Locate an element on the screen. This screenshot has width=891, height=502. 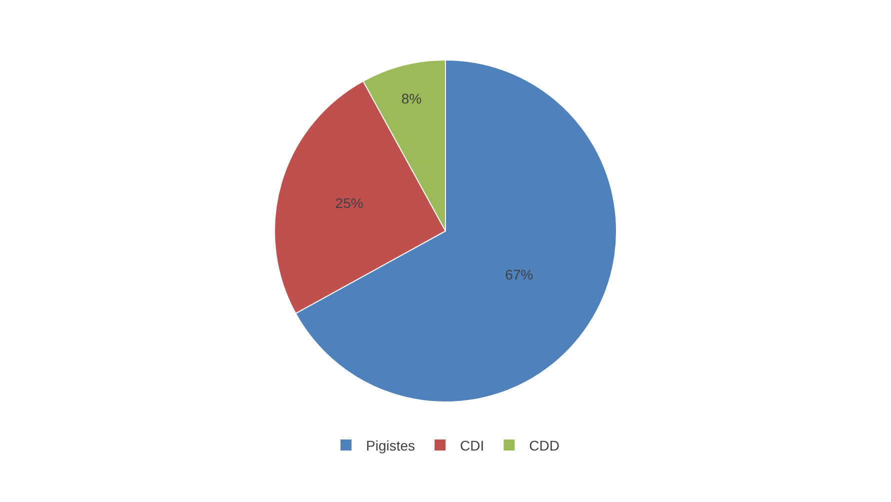
data-label: 8% is located at coordinates (411, 98).